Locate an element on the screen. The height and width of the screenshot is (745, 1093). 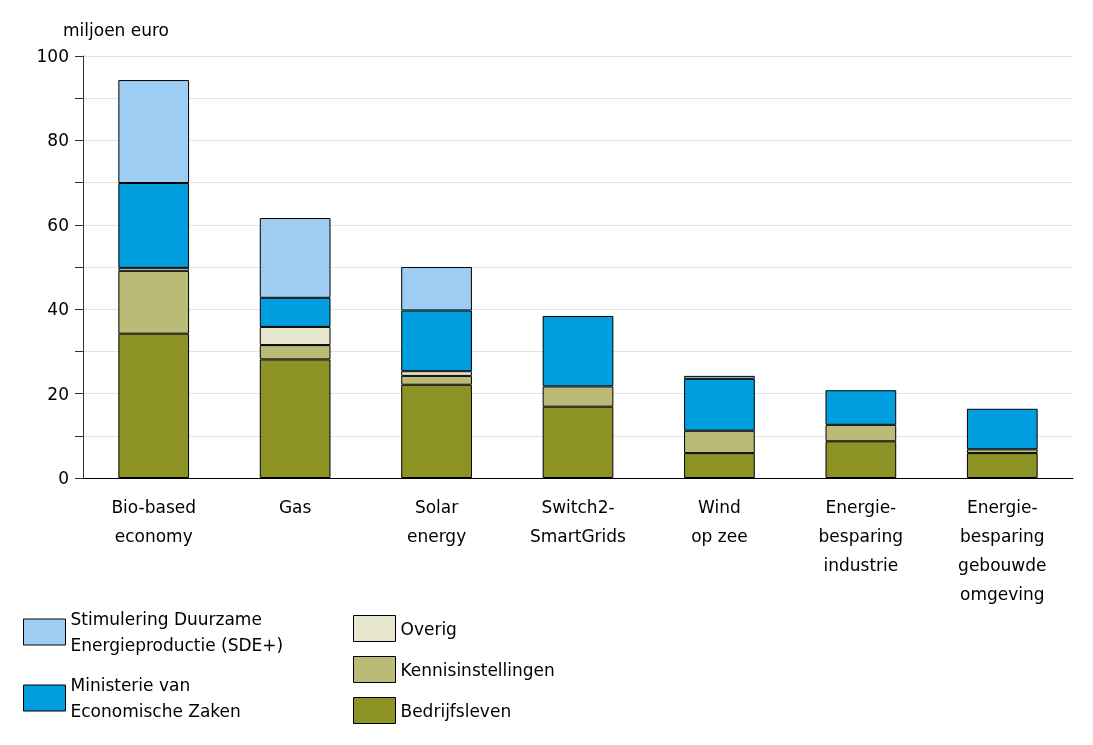
bar is located at coordinates (1002, 429).